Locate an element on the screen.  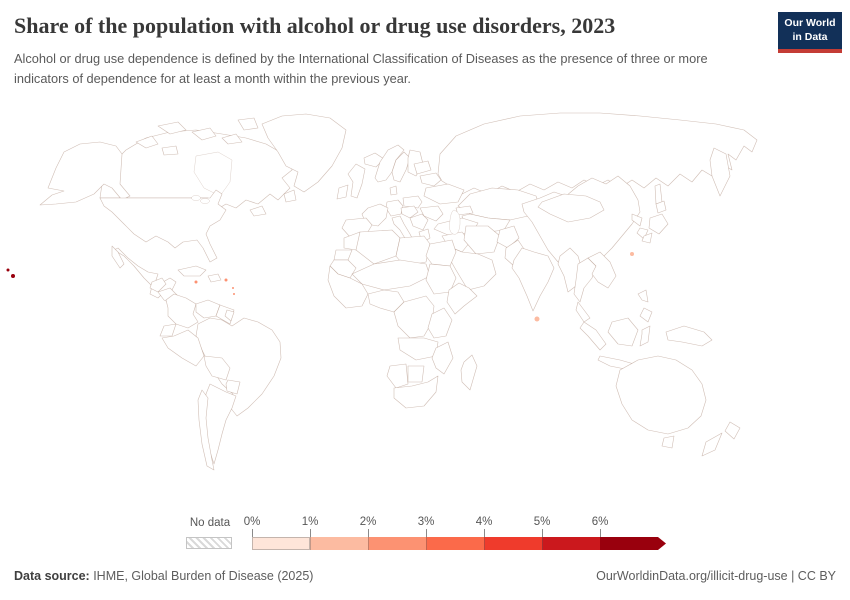
country-canada-novascotia is located at coordinates (258, 211).